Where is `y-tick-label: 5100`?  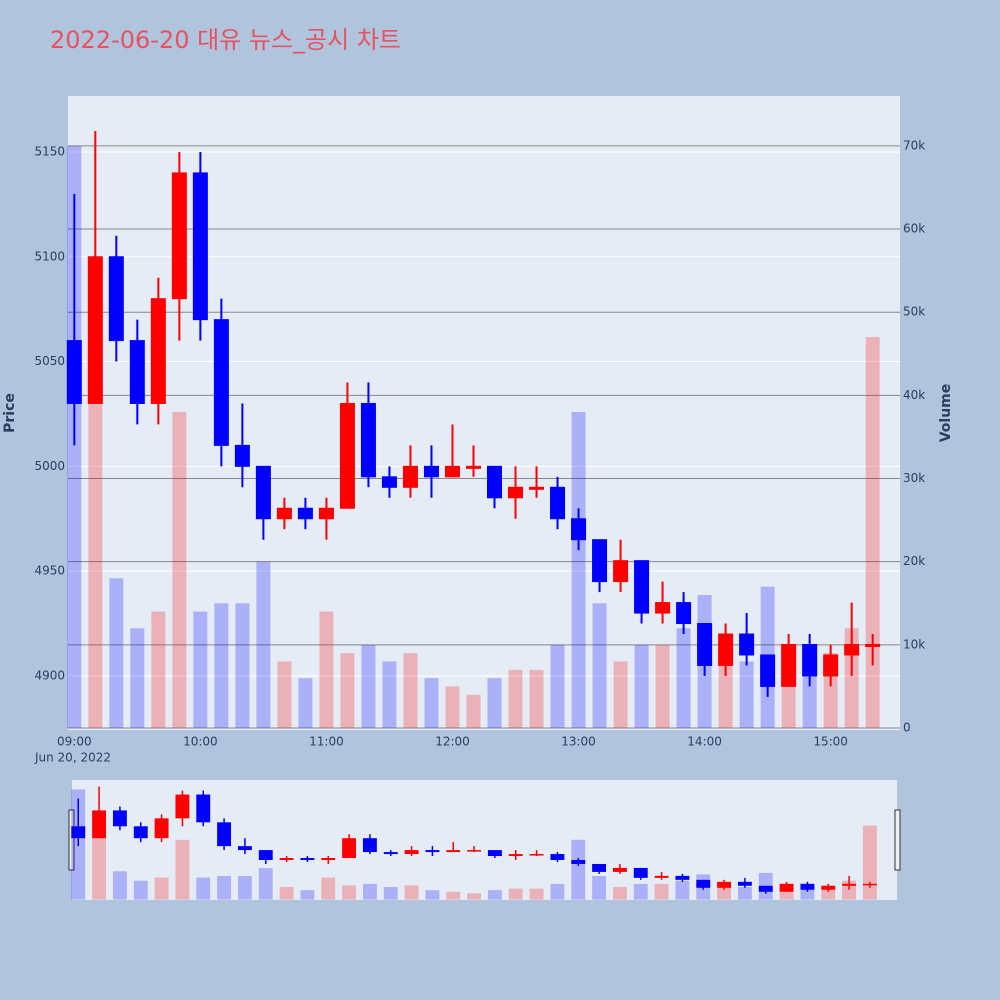
y-tick-label: 5100 is located at coordinates (49, 256).